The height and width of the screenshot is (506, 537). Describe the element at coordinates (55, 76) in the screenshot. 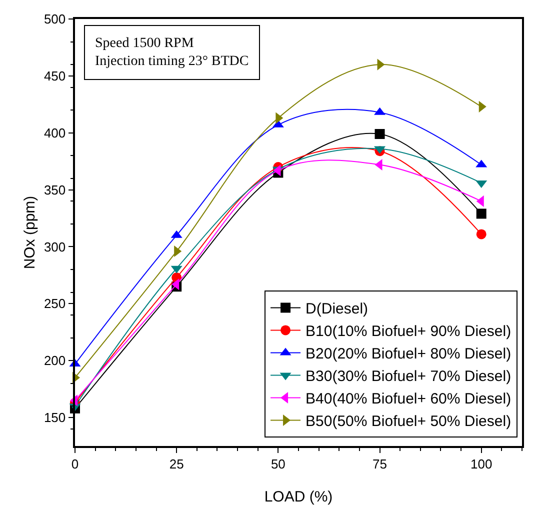

I see `y-tick-label: 450` at that location.